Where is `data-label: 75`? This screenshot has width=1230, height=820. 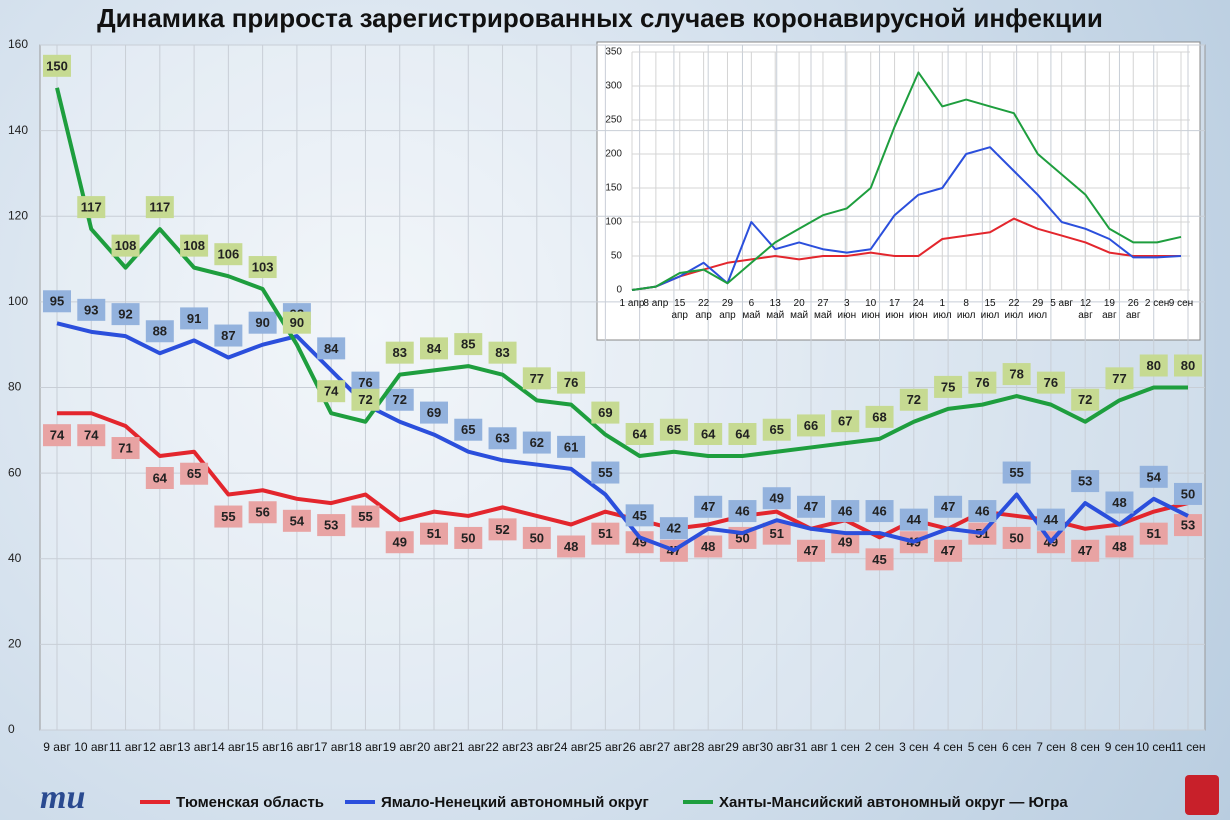 data-label: 75 is located at coordinates (948, 386).